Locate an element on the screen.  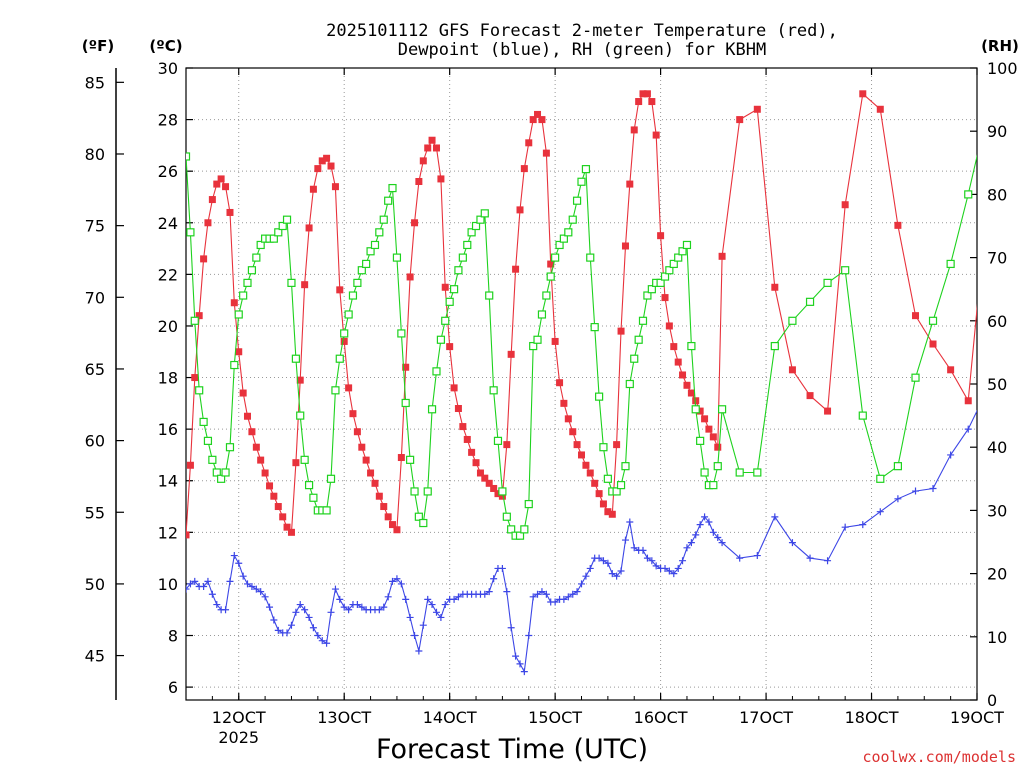
unit-label-celsius: (ºC) is located at coordinates (165, 46).